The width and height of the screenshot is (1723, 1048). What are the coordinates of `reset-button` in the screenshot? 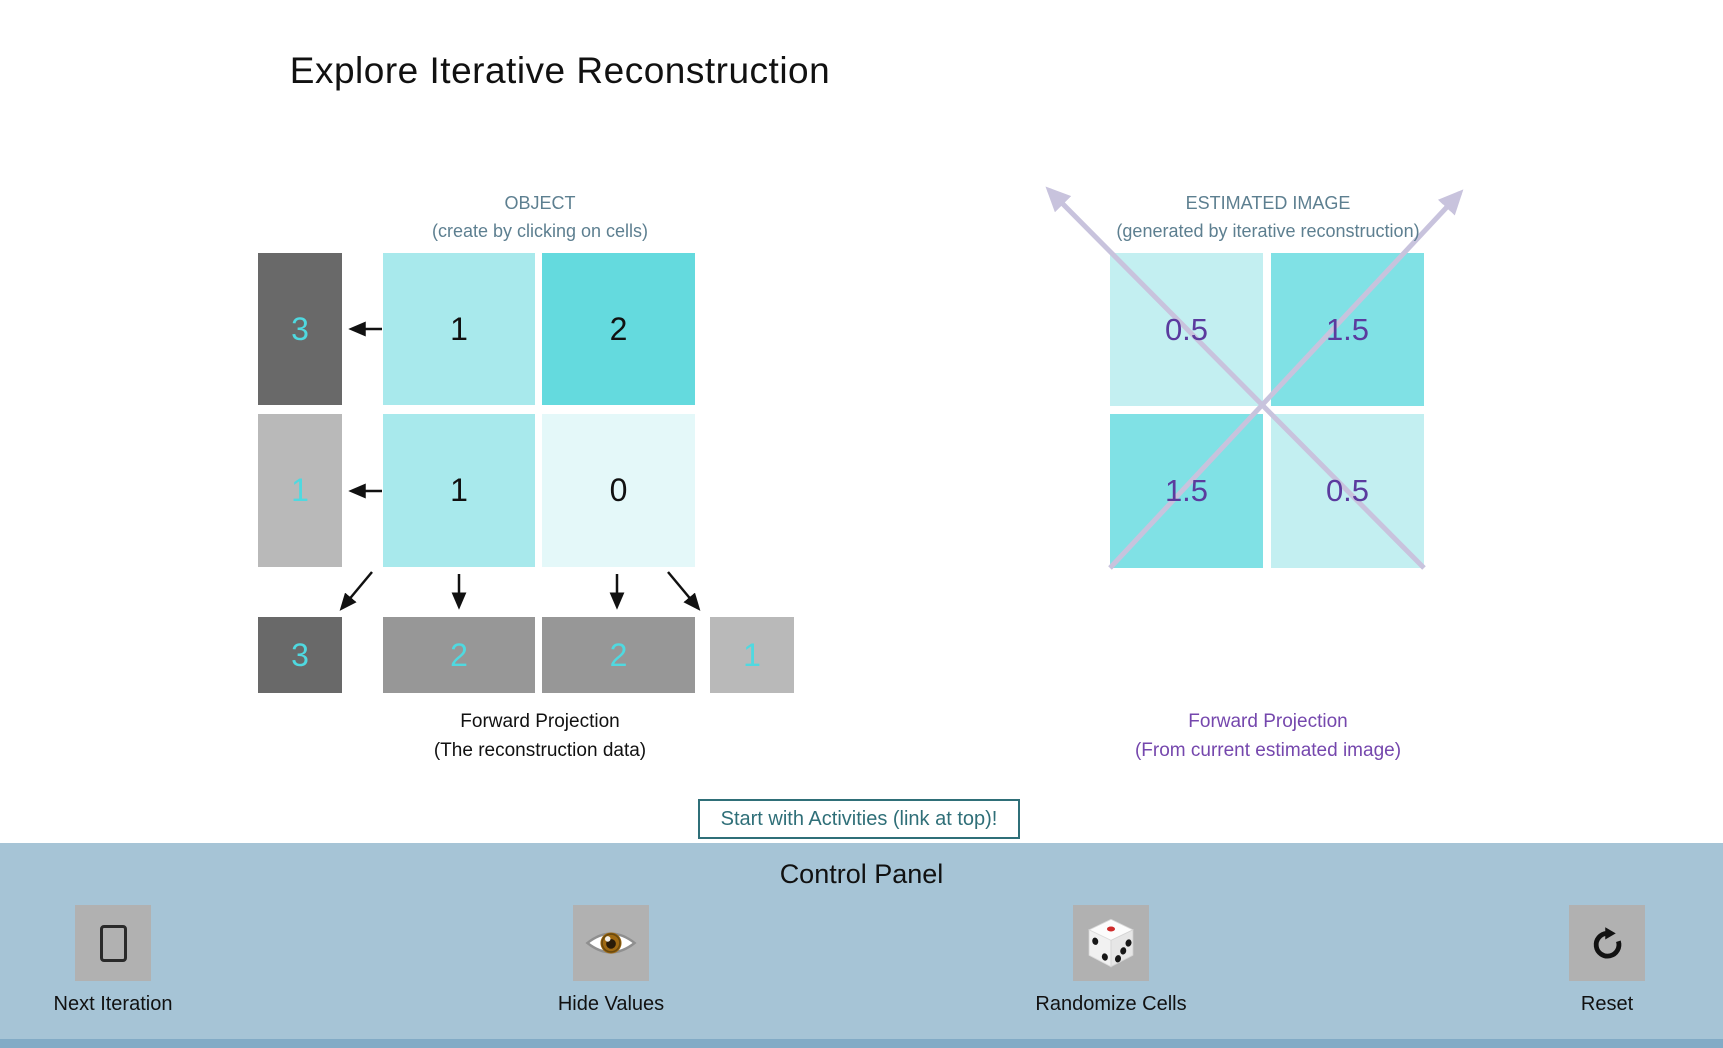 It's located at (1607, 943).